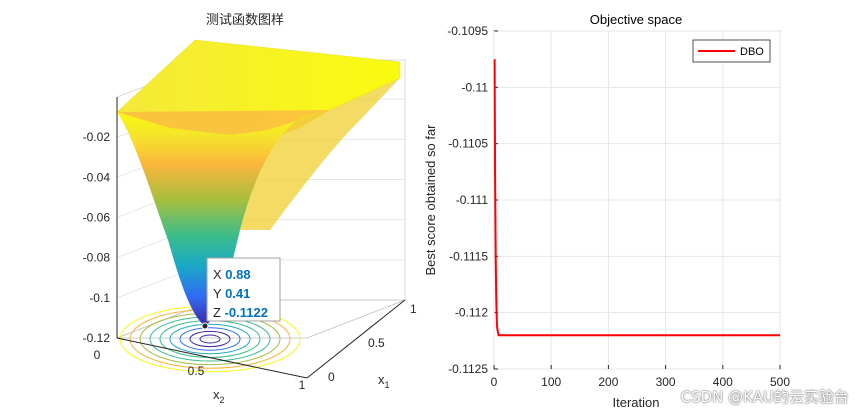 The height and width of the screenshot is (413, 865). I want to click on x-tick-label: 200, so click(608, 382).